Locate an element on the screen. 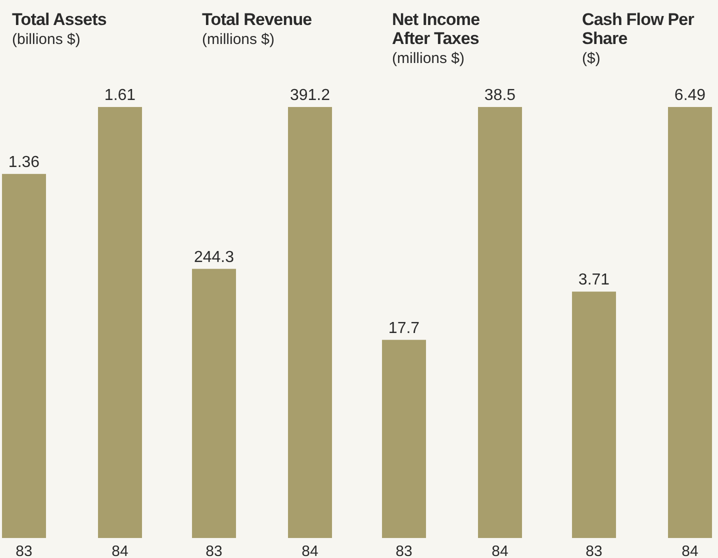  chart-subtitle: (billions $) is located at coordinates (46, 39).